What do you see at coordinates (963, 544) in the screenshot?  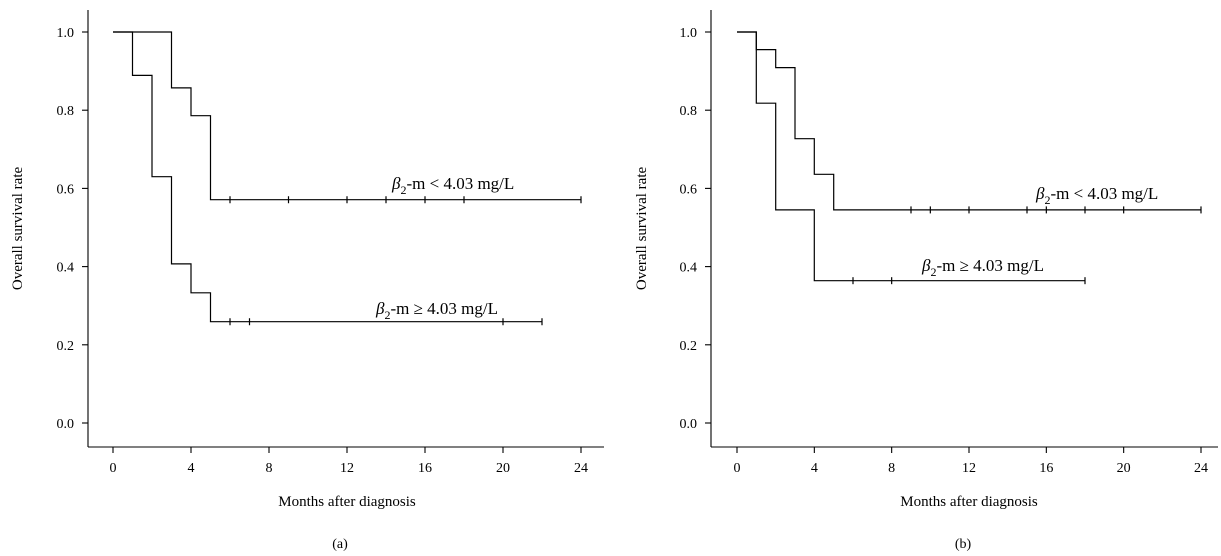 I see `panel-label: (b)` at bounding box center [963, 544].